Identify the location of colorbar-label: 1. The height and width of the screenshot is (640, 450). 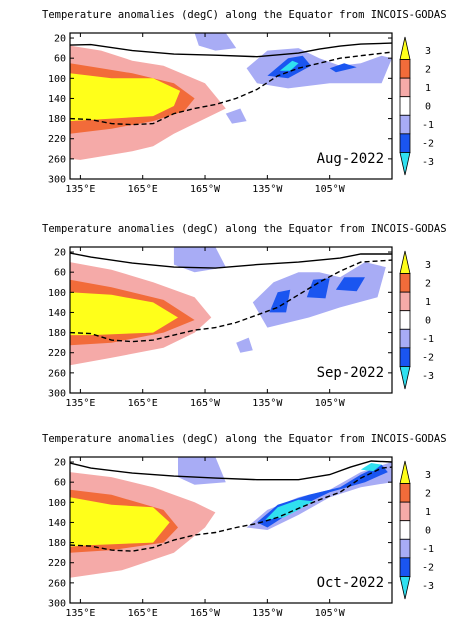
(428, 88).